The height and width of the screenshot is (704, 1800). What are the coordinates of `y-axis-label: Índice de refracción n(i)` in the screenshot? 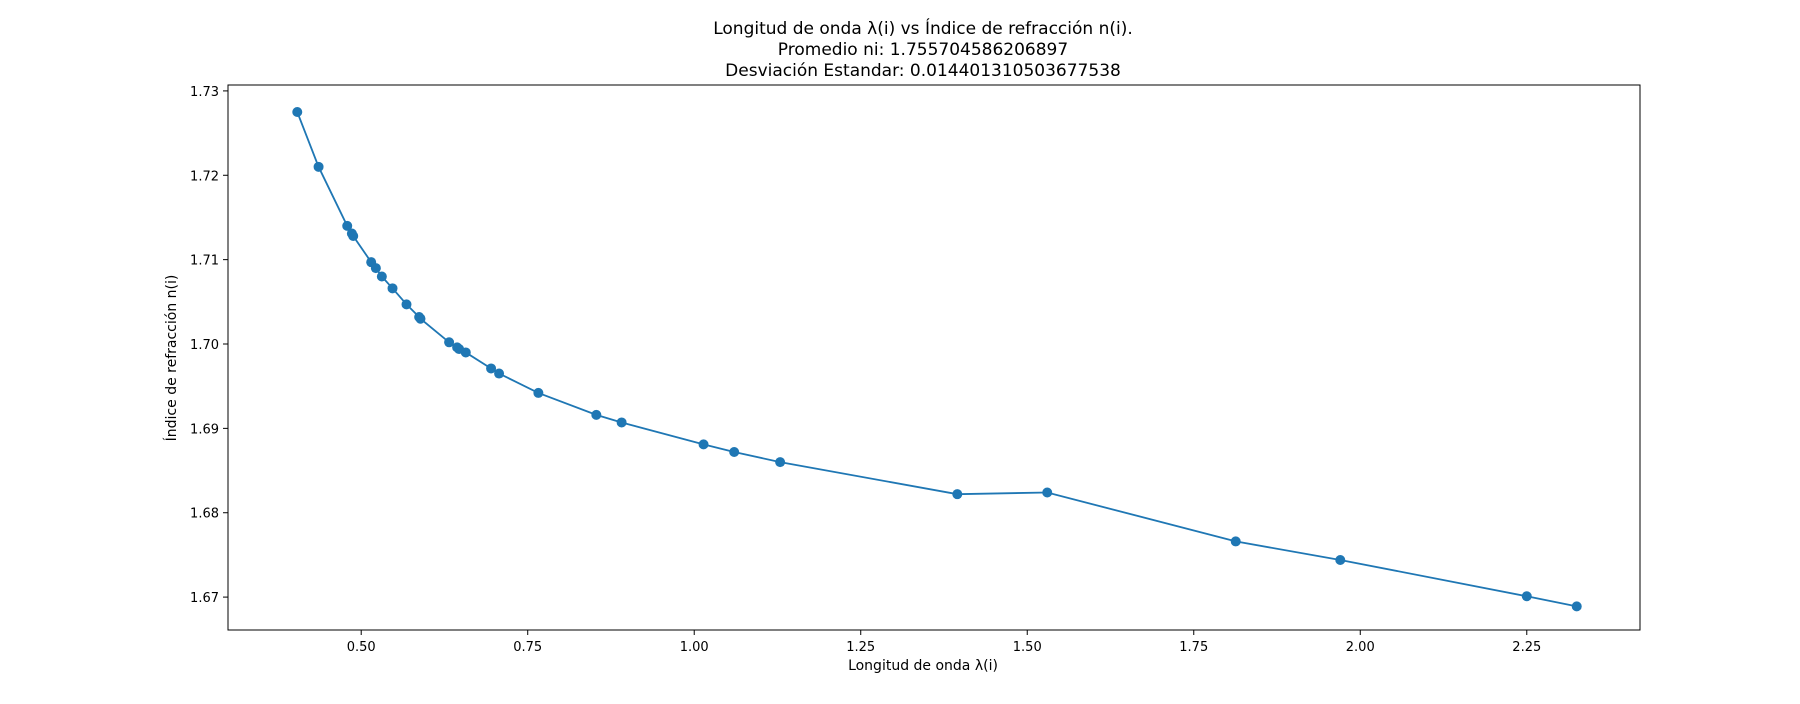 It's located at (171, 358).